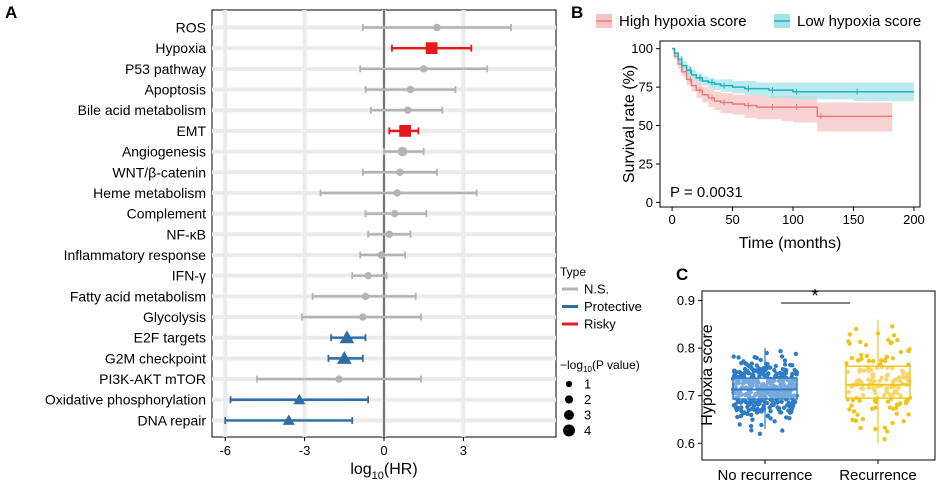 This screenshot has width=941, height=490. Describe the element at coordinates (629, 124) in the screenshot. I see `survival-y-label: Survival rate (%)` at that location.